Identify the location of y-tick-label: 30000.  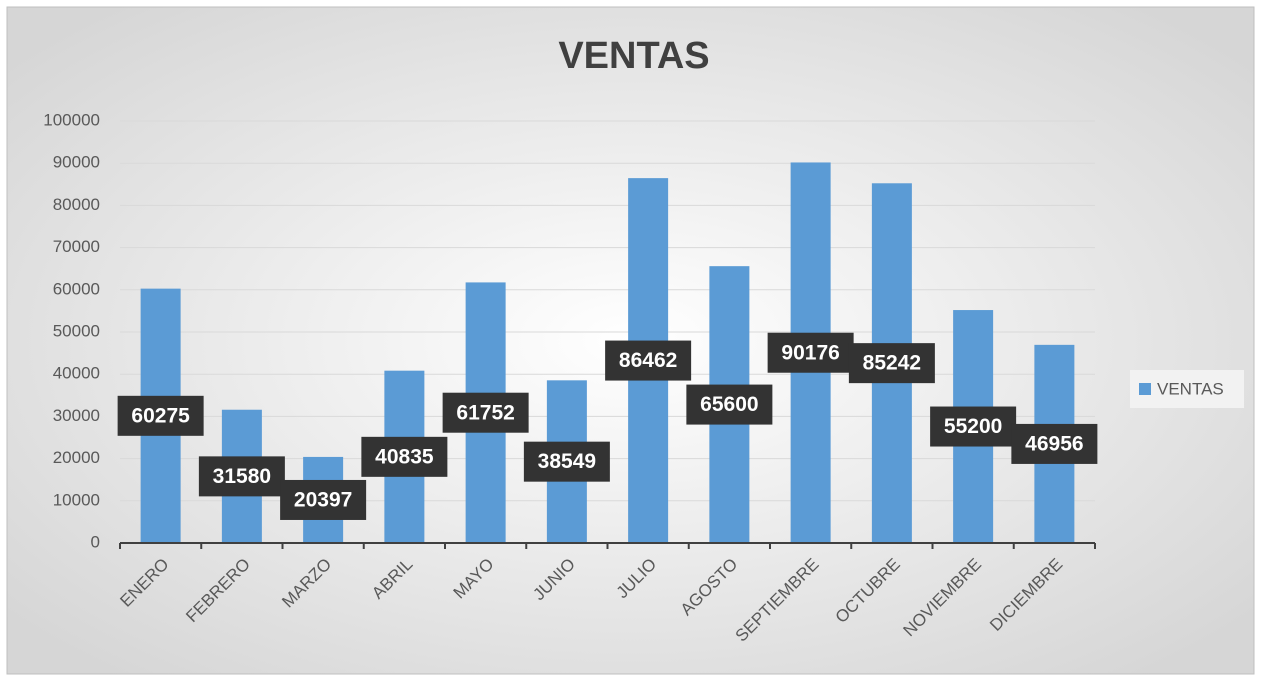
(76, 415).